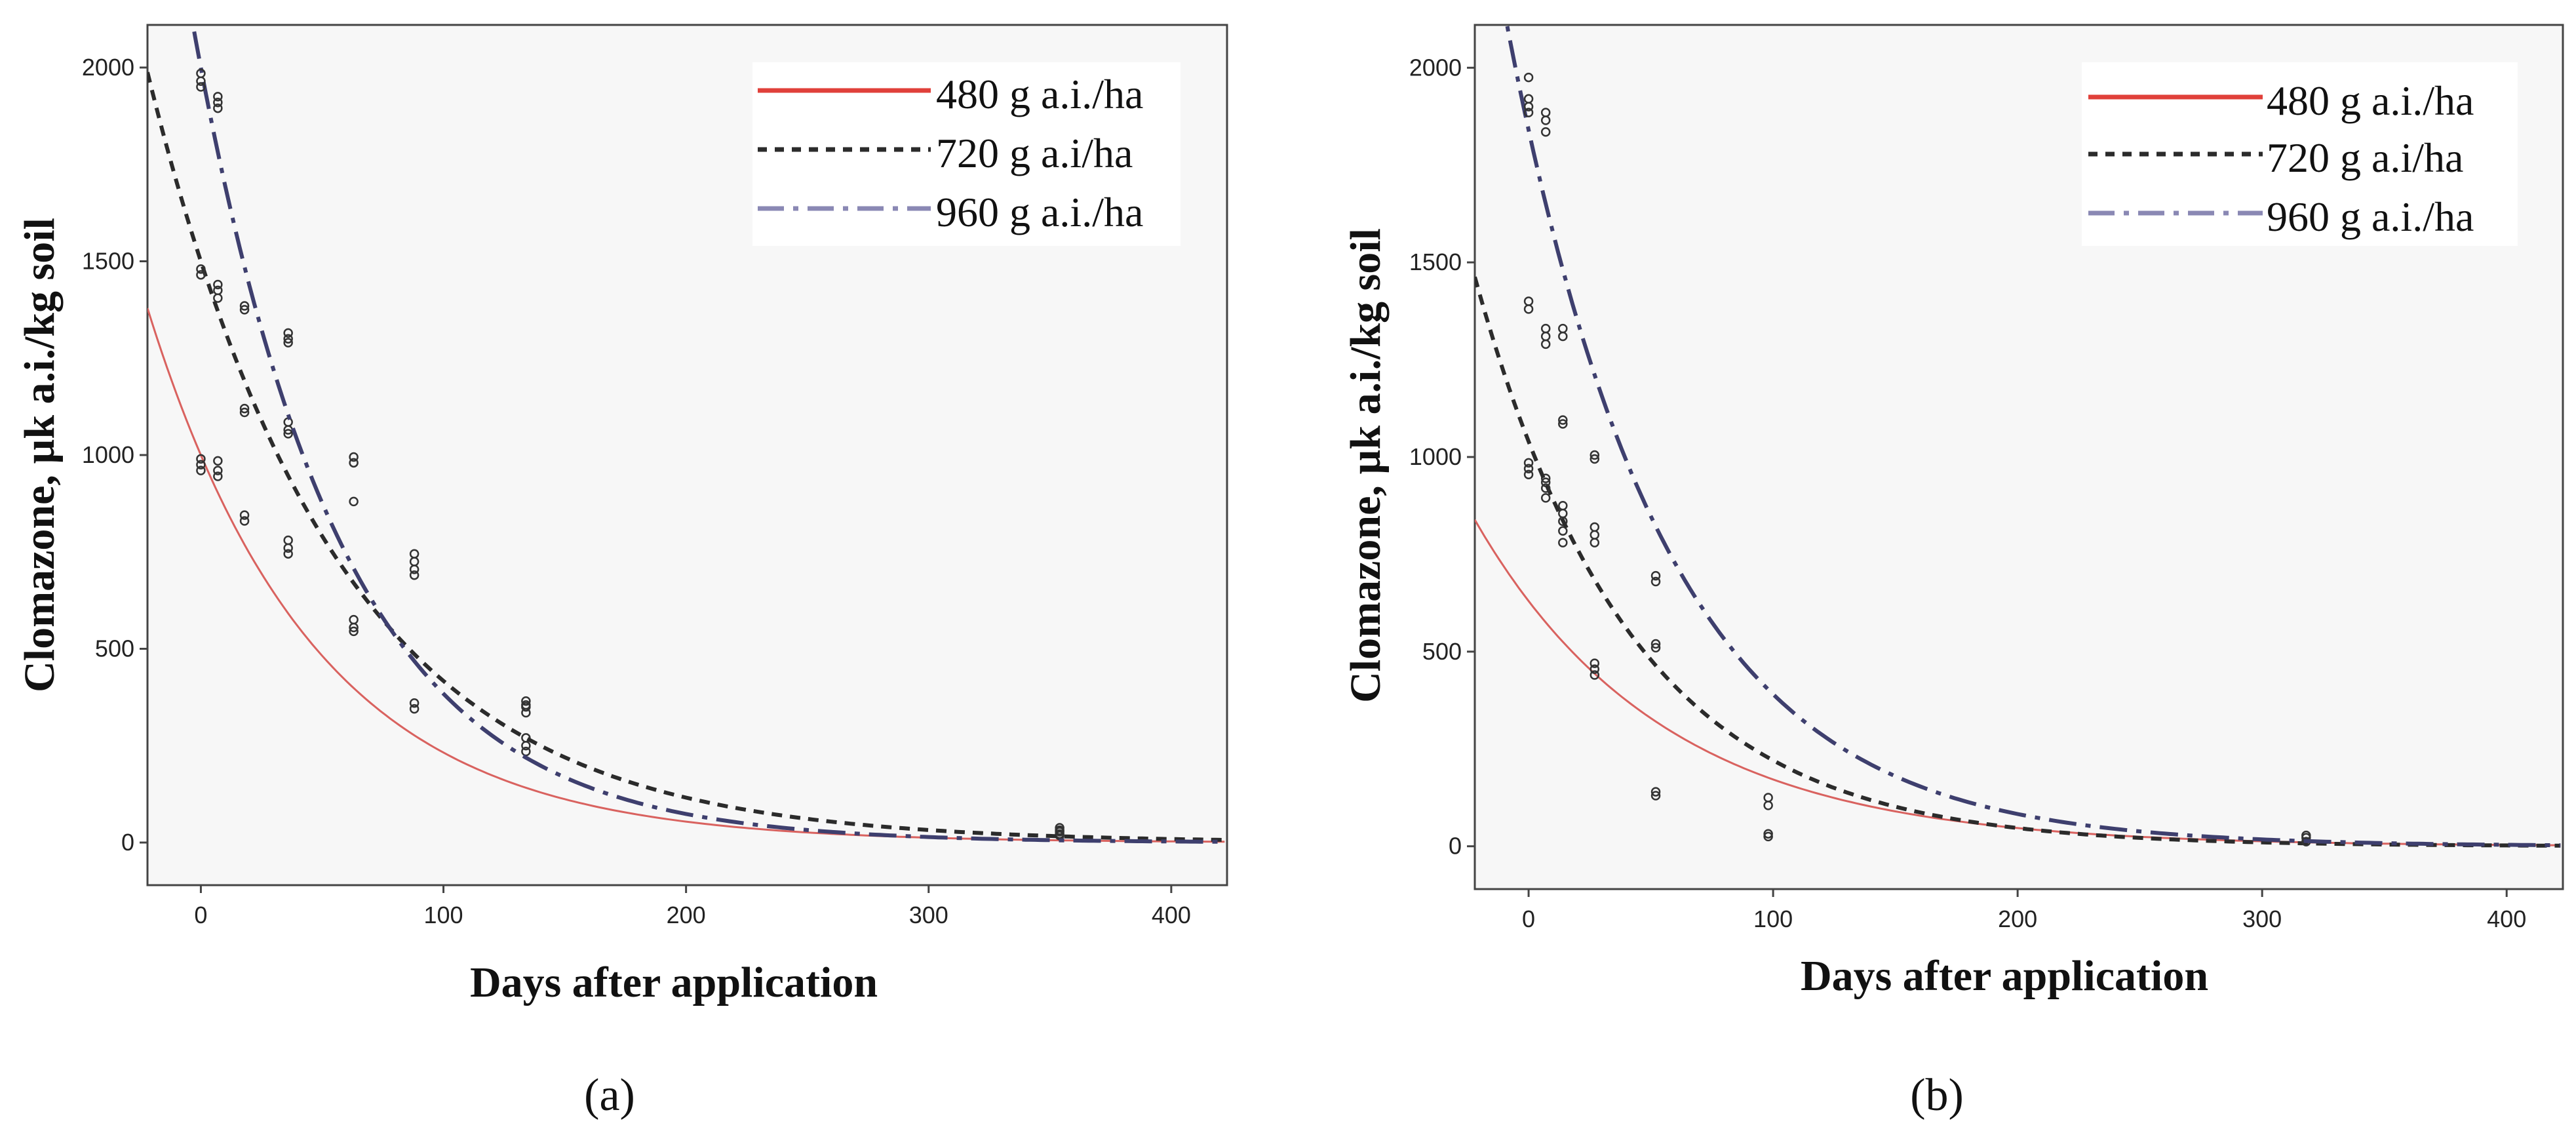 Image resolution: width=2576 pixels, height=1133 pixels. Describe the element at coordinates (443, 915) in the screenshot. I see `x-tick-label: 100` at that location.